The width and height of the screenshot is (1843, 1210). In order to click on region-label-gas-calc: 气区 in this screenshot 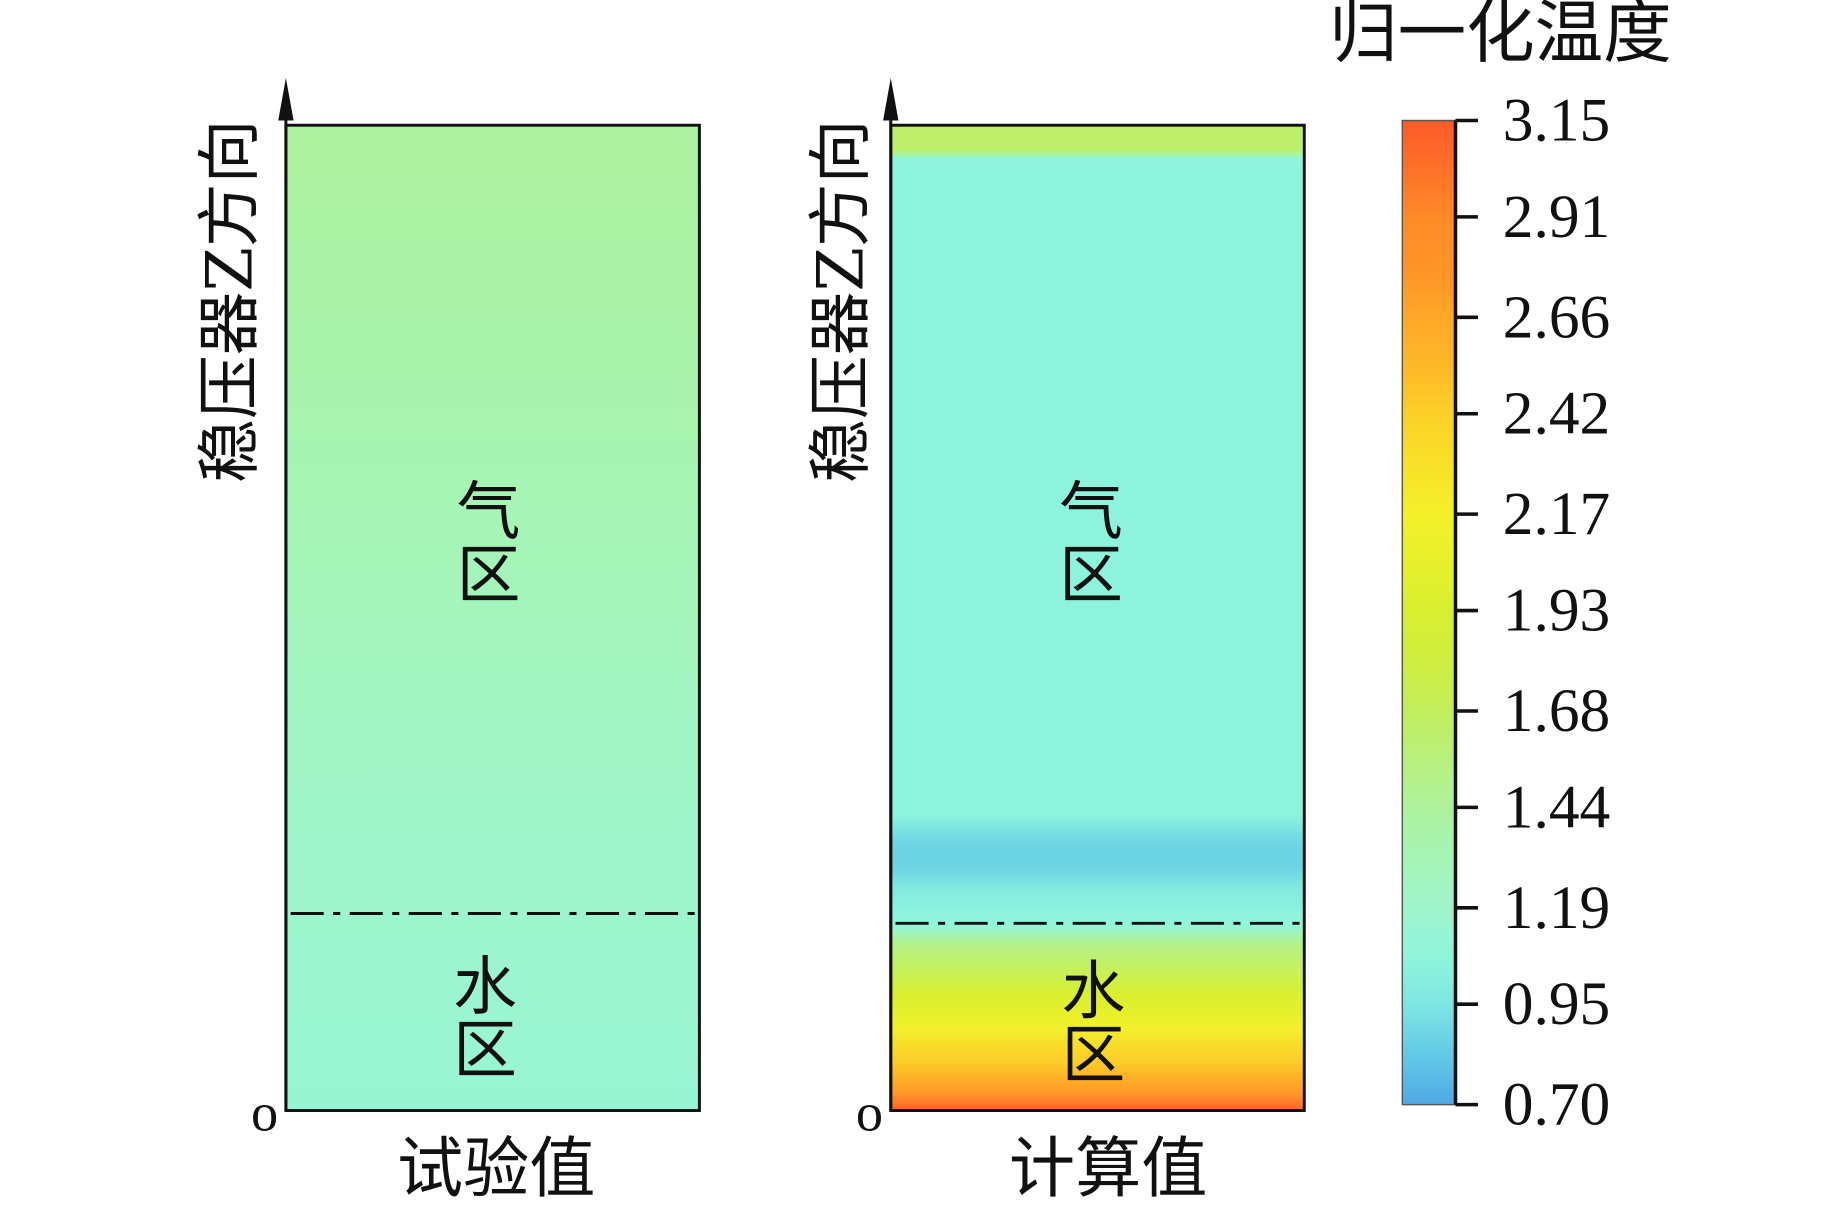, I will do `click(1085, 541)`.